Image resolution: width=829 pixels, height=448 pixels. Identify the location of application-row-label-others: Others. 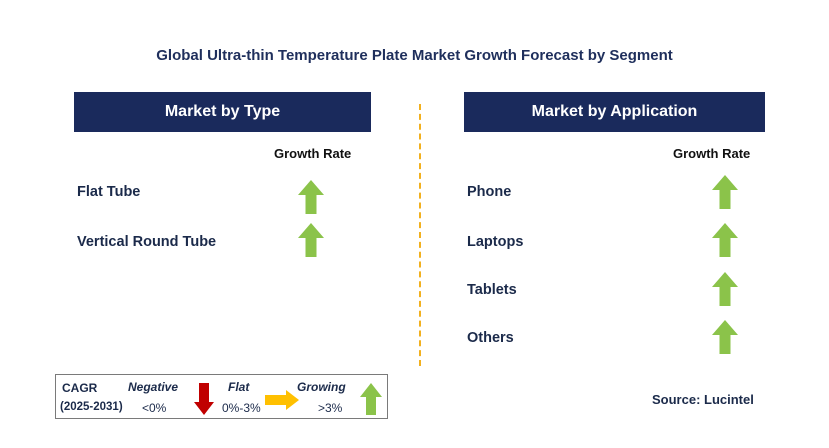
(490, 338).